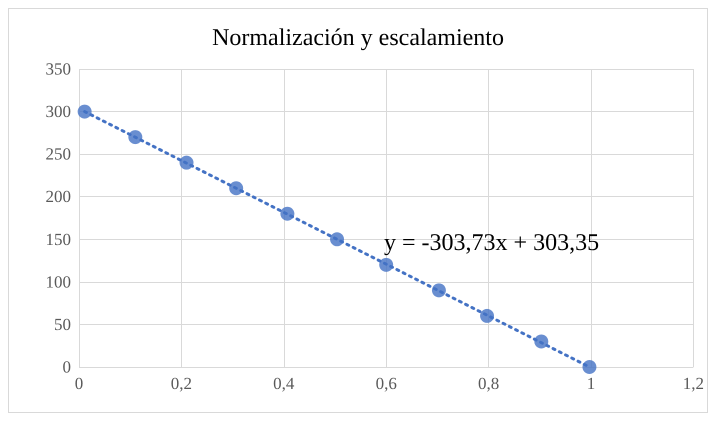 The width and height of the screenshot is (720, 423). I want to click on x-tick-label: 0,6, so click(386, 383).